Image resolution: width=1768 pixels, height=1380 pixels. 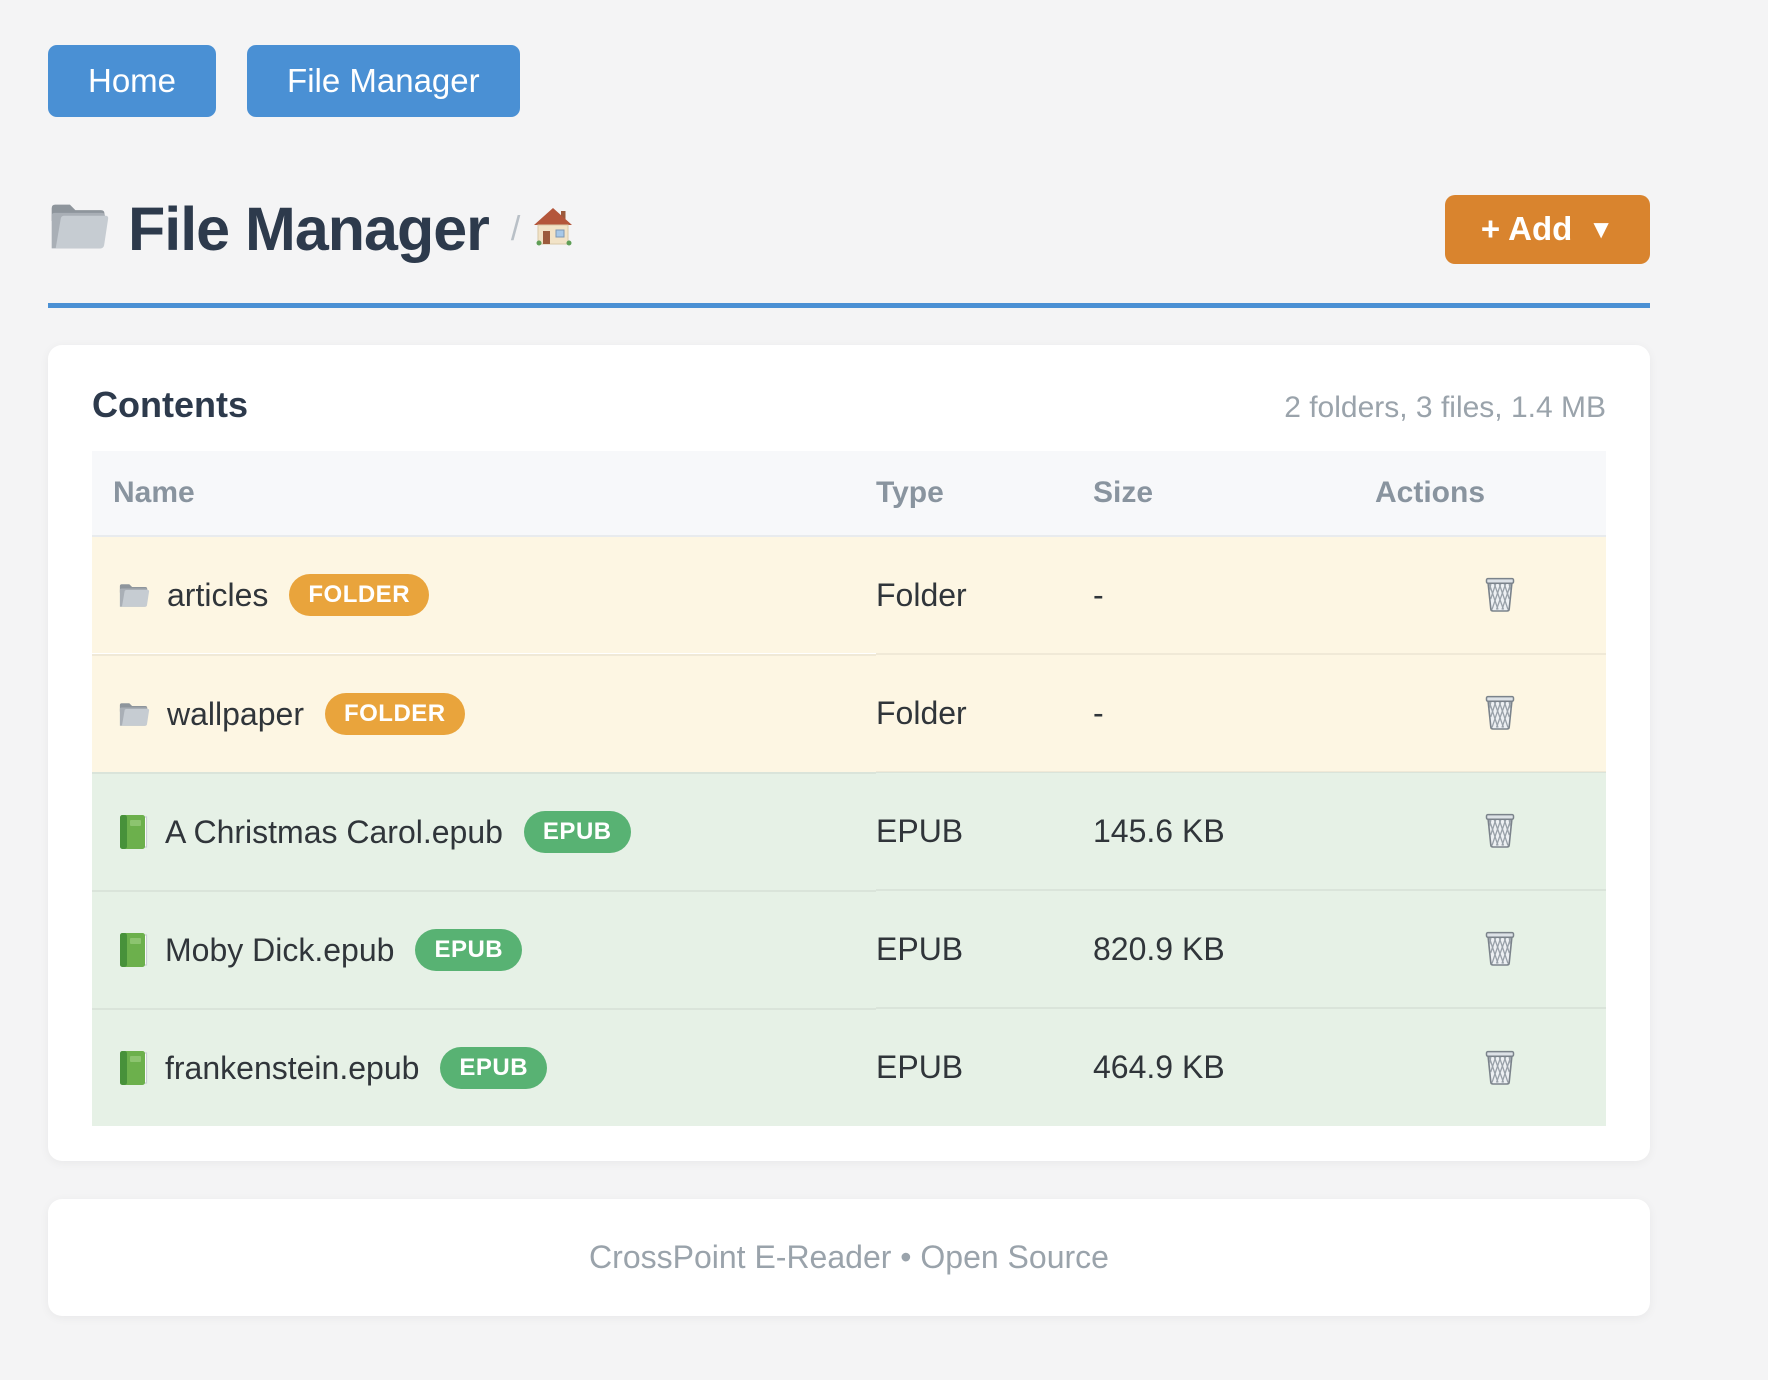 I want to click on table-row: frankenstein.epub EPUB EPUB 464.9 KB, so click(x=849, y=1066).